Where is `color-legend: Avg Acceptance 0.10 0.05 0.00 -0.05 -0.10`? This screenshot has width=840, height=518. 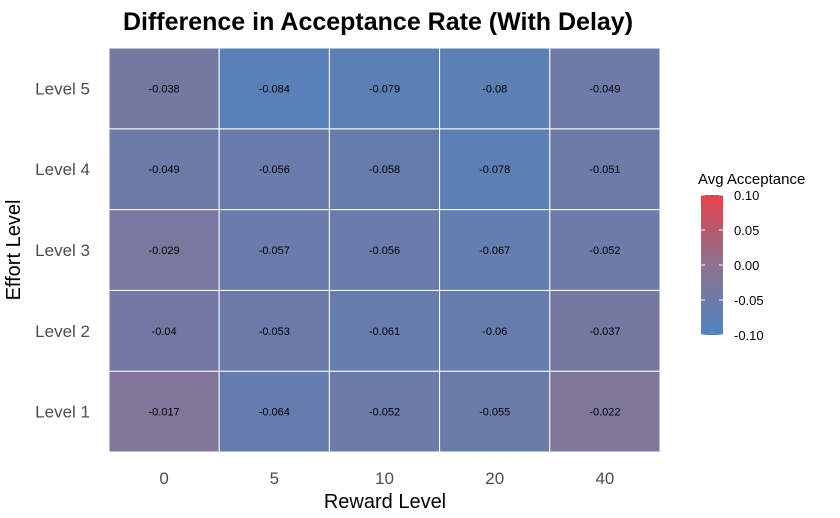 color-legend: Avg Acceptance 0.10 0.05 0.00 -0.05 -0.10 is located at coordinates (751, 257).